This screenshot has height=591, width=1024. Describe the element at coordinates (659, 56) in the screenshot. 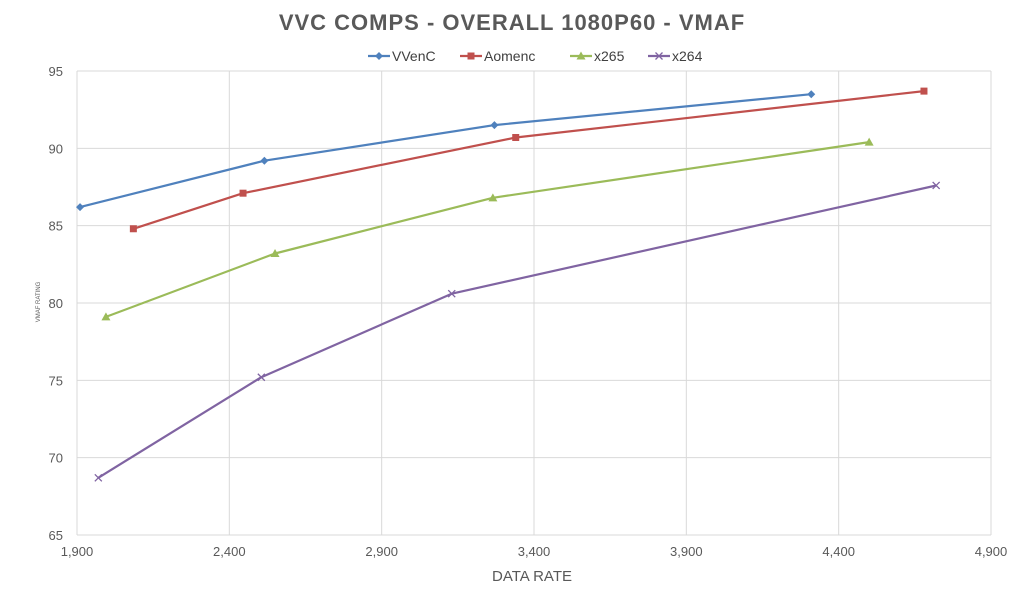

I see `legend-marker-x264` at that location.